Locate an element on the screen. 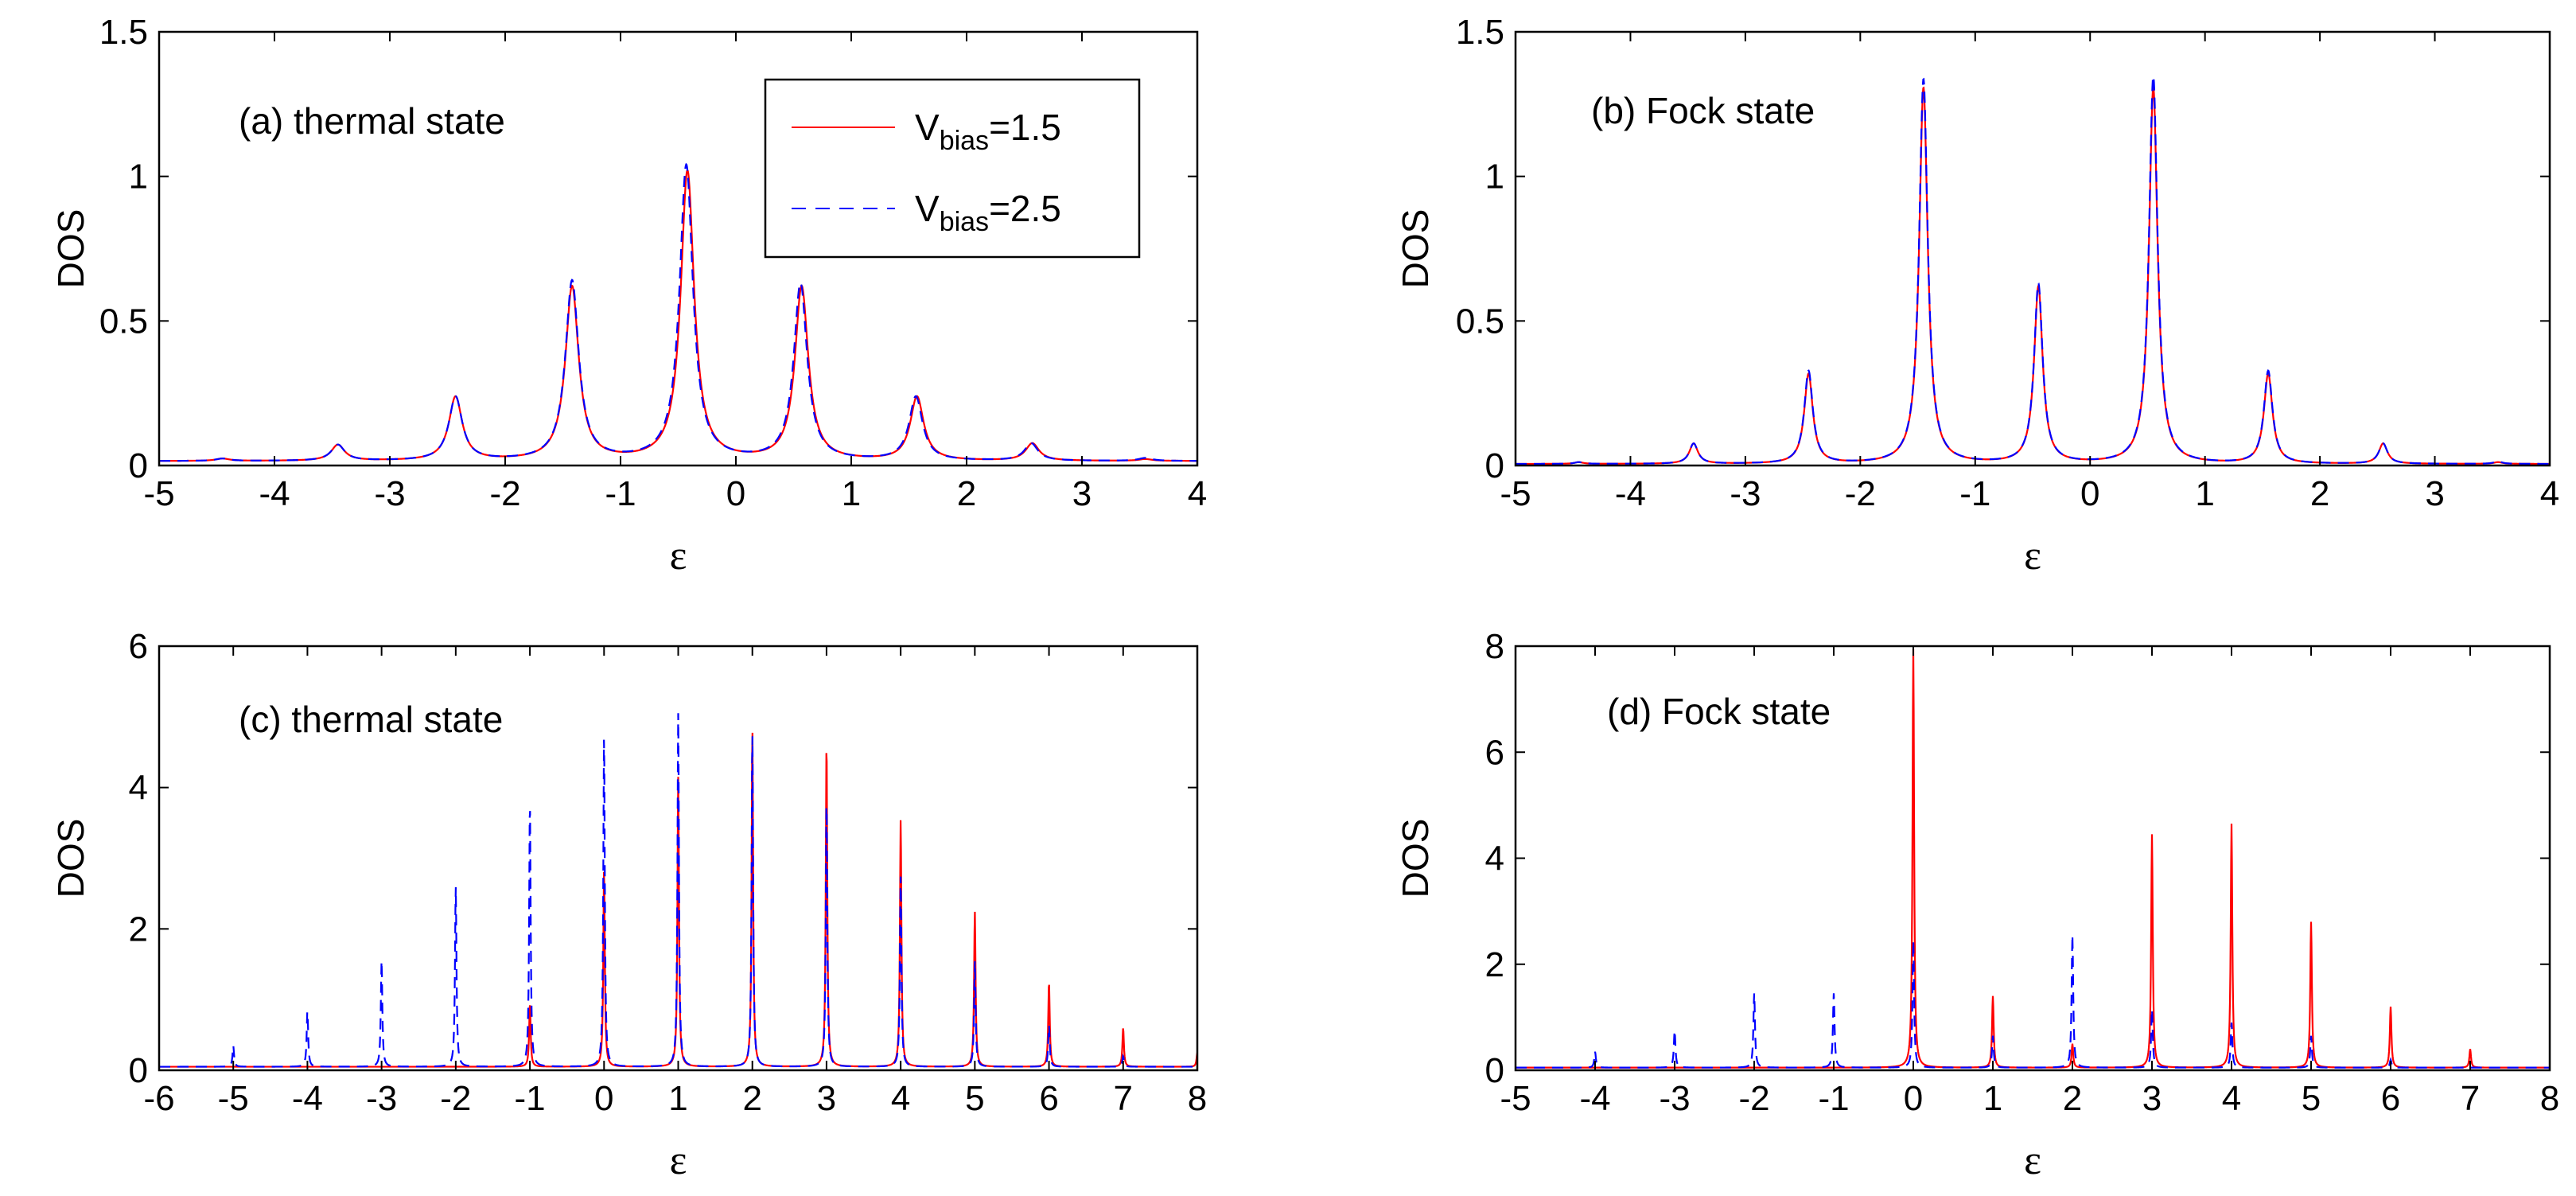 This screenshot has height=1196, width=2576. axes-box-b is located at coordinates (2033, 248).